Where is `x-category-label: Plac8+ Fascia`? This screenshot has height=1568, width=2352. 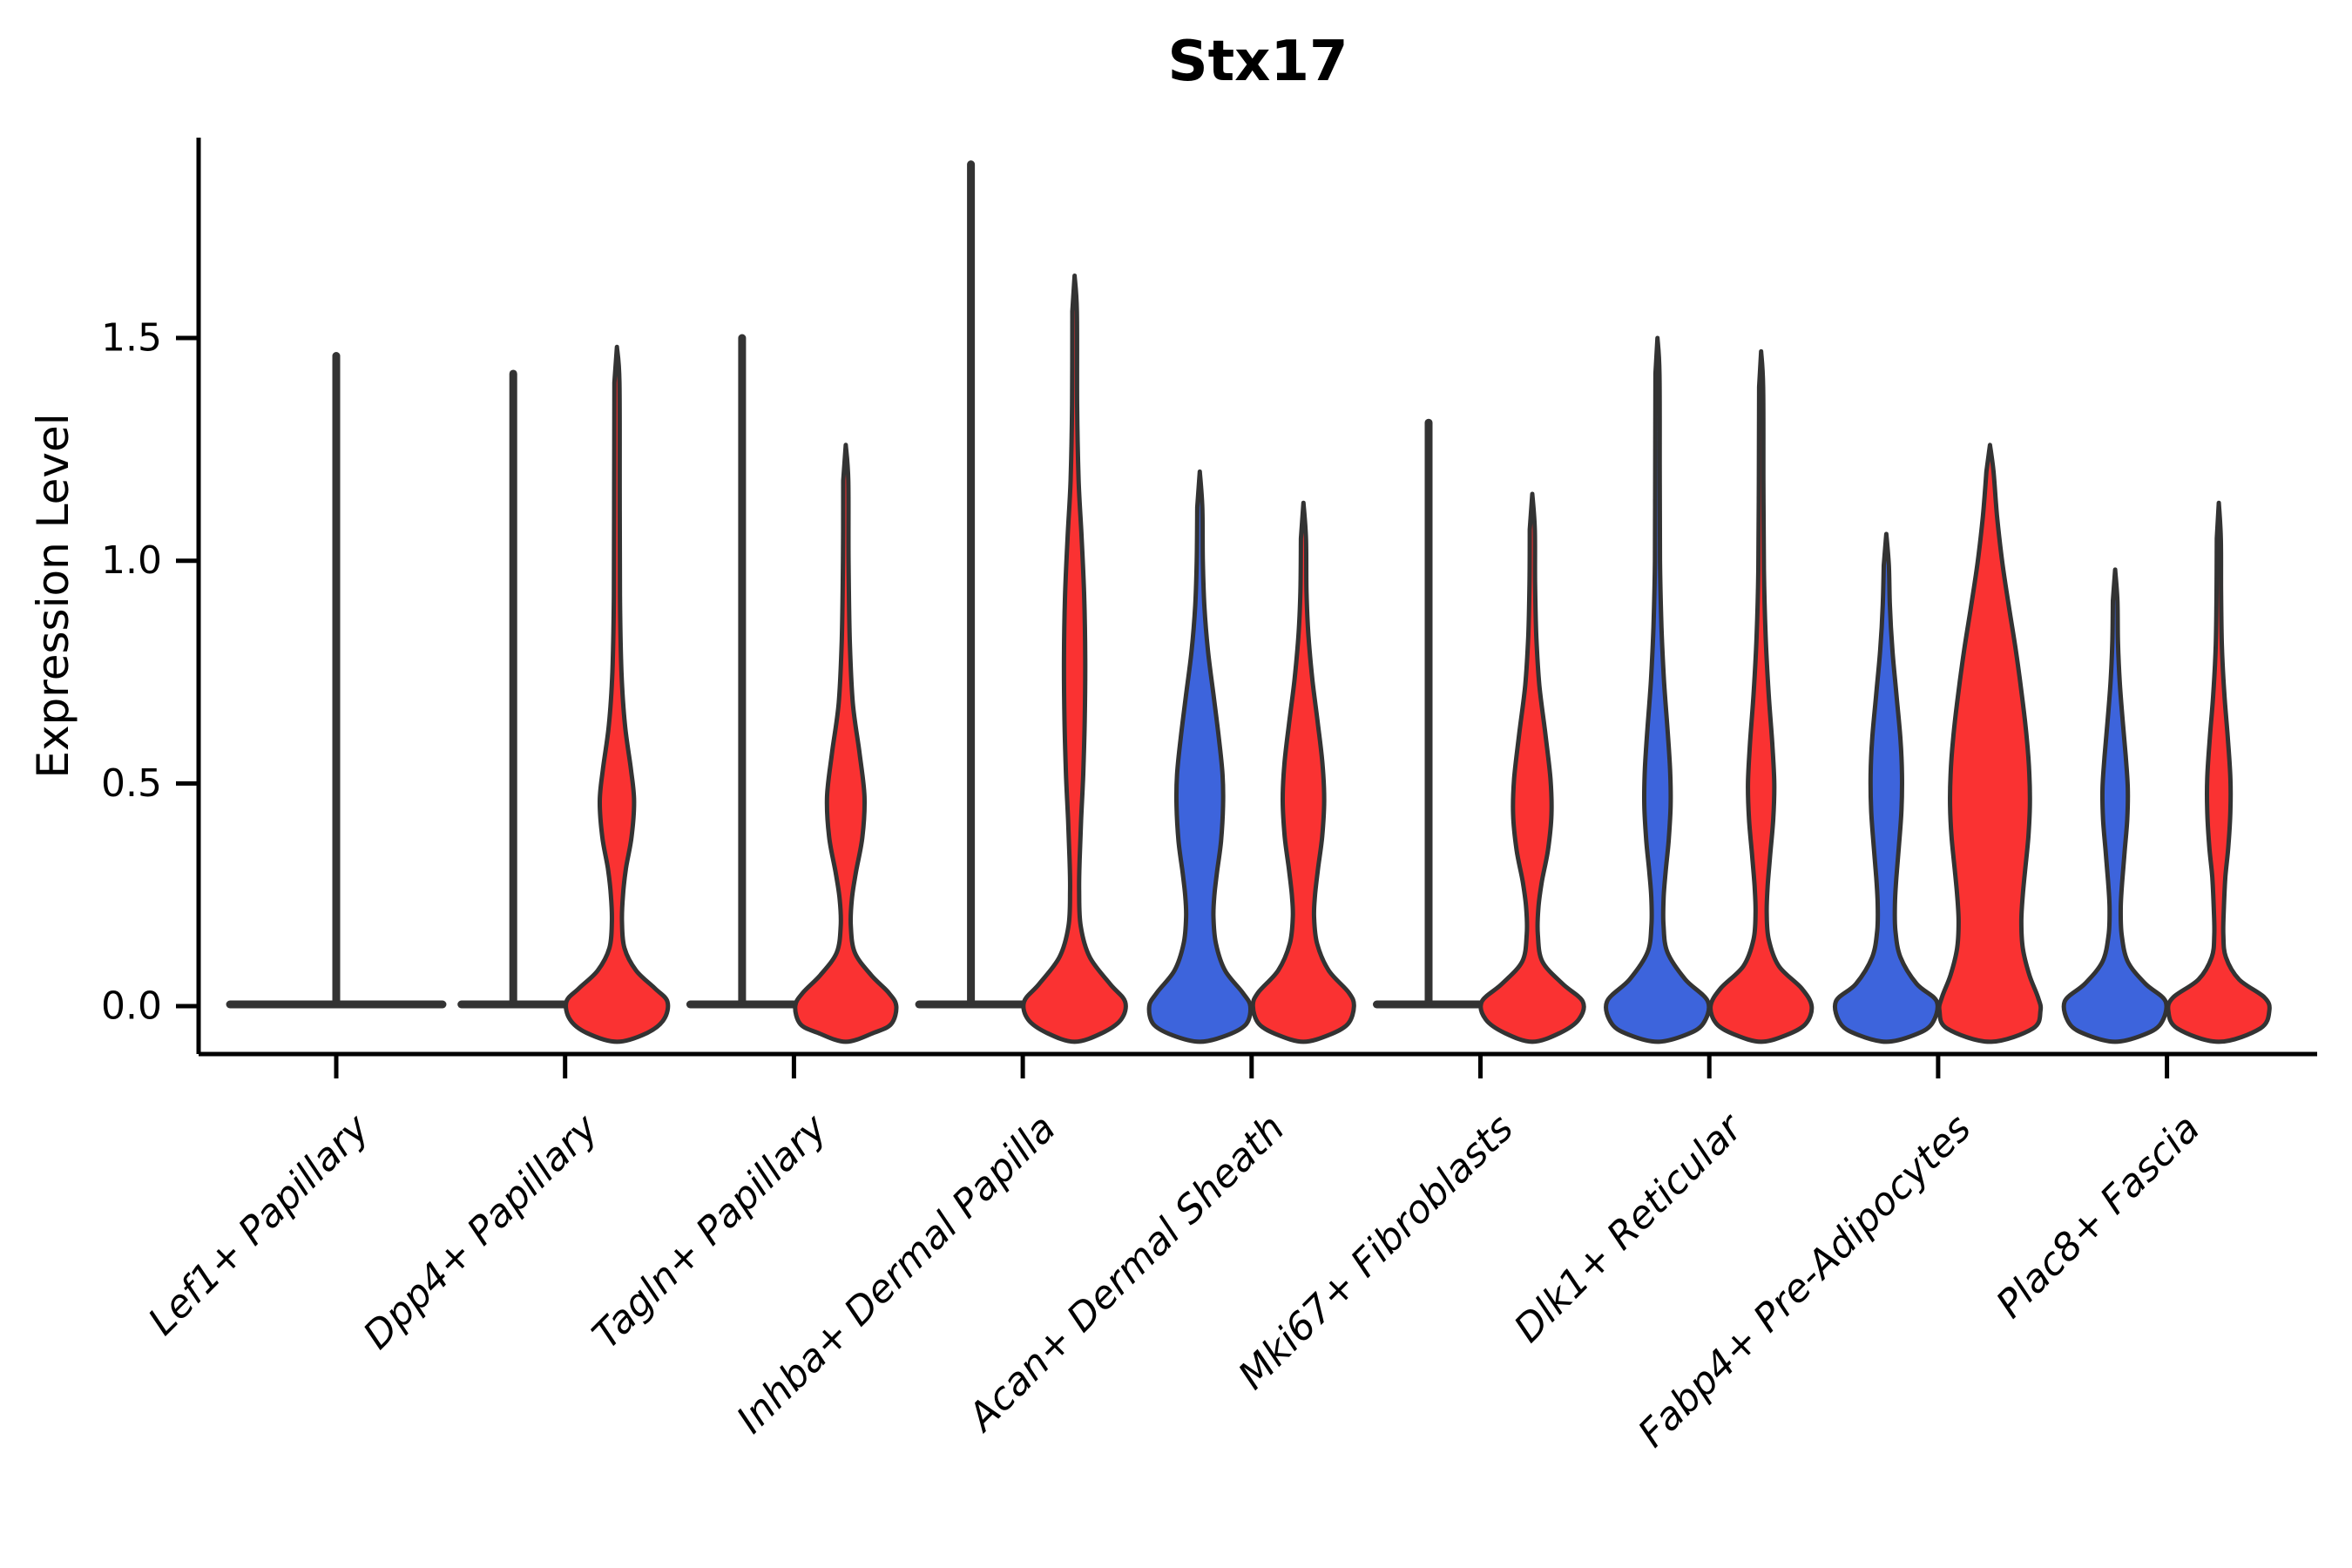 x-category-label: Plac8+ Fascia is located at coordinates (2098, 1216).